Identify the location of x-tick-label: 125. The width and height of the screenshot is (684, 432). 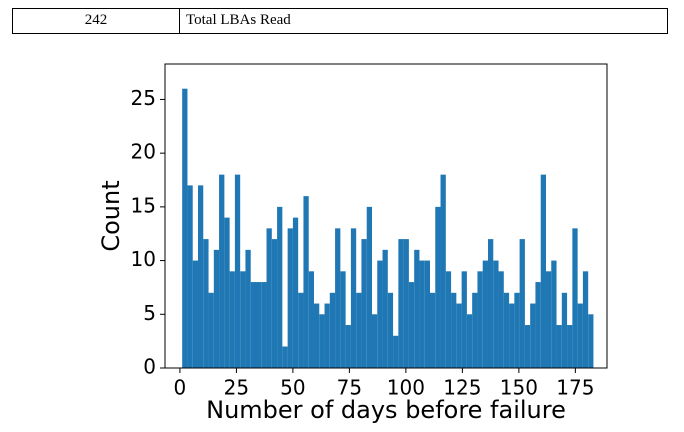
(462, 388).